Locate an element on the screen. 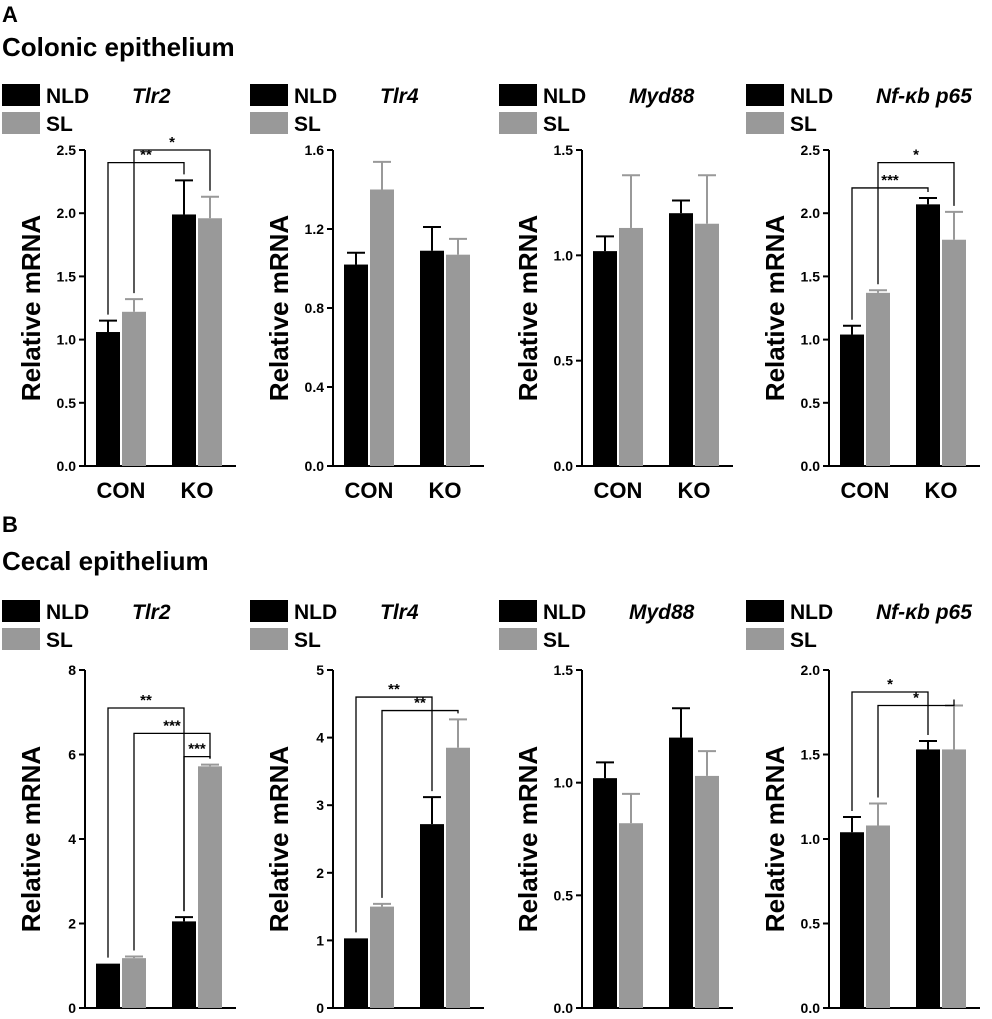  y-tick-label: 1 is located at coordinates (320, 940).